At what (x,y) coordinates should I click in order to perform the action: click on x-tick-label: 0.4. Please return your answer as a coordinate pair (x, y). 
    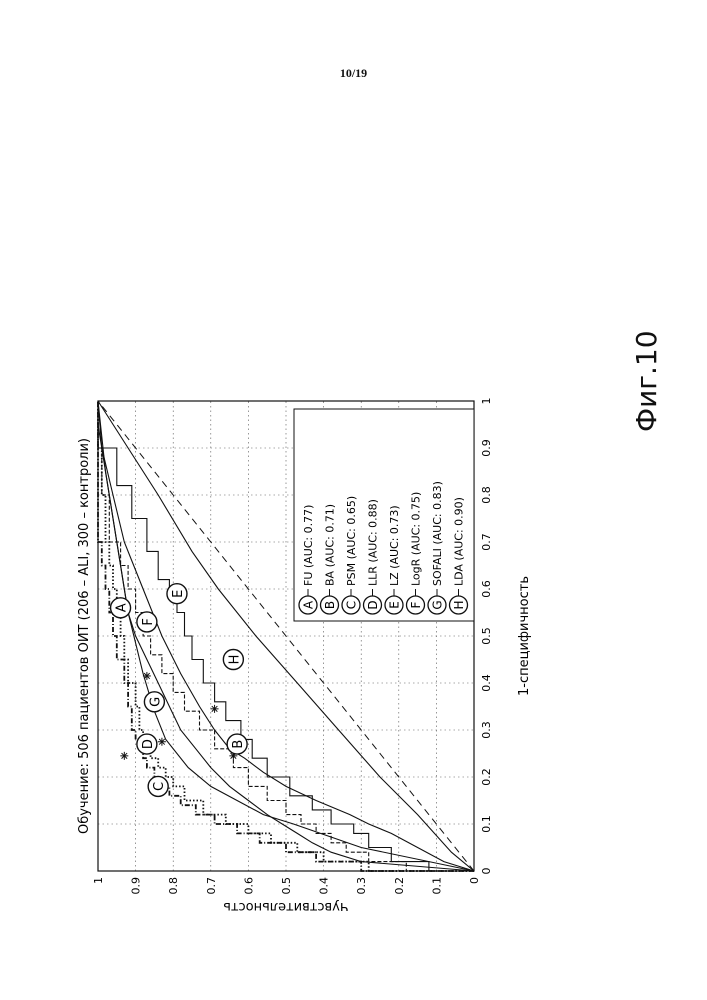
    Looking at the image, I should click on (486, 683).